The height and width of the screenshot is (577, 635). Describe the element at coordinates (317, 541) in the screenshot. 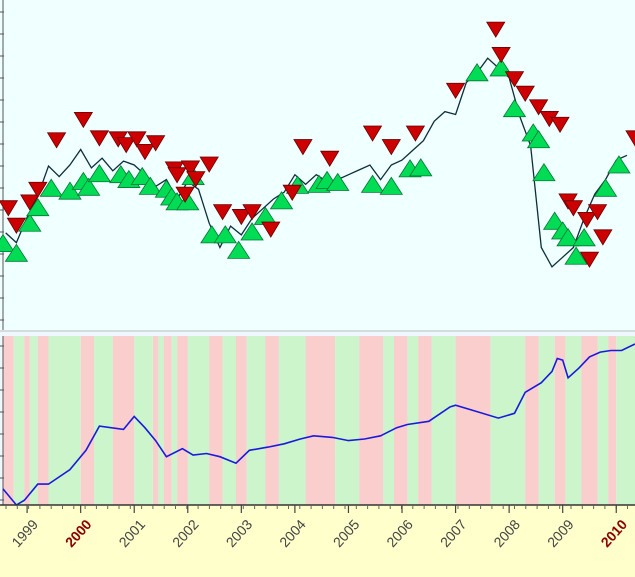

I see `axis-strip` at that location.